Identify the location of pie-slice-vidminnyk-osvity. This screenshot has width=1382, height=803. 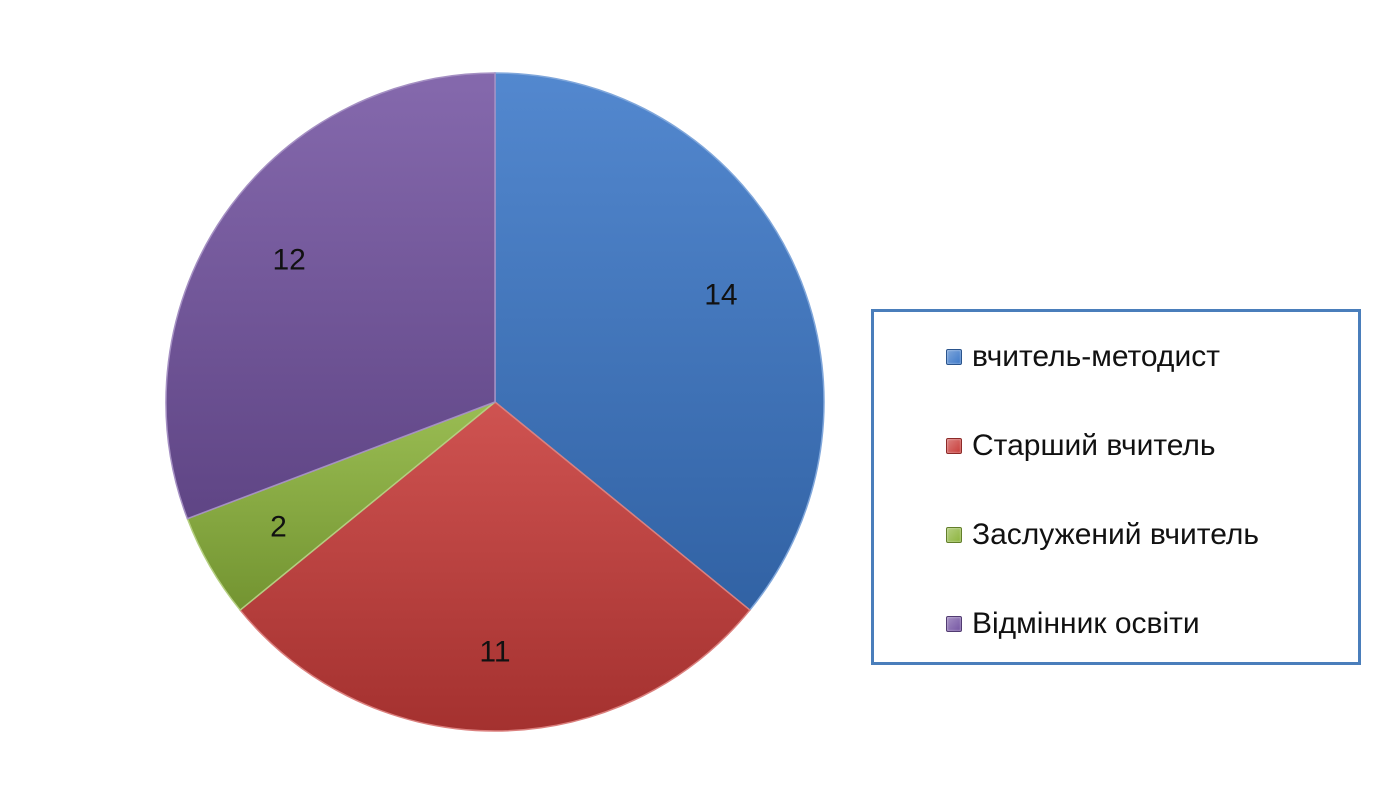
(330, 296).